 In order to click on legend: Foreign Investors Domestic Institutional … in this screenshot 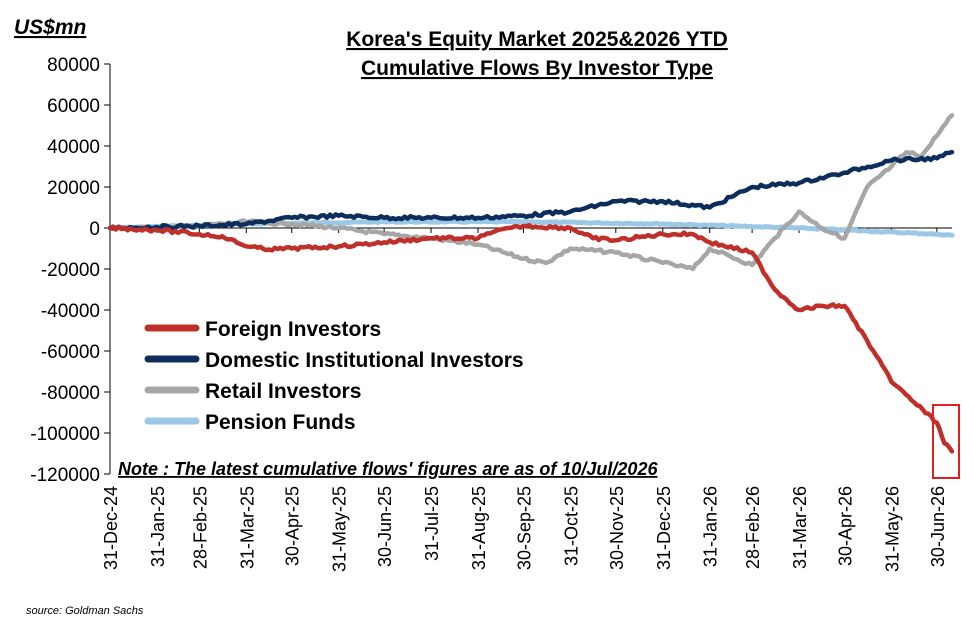, I will do `click(334, 376)`.